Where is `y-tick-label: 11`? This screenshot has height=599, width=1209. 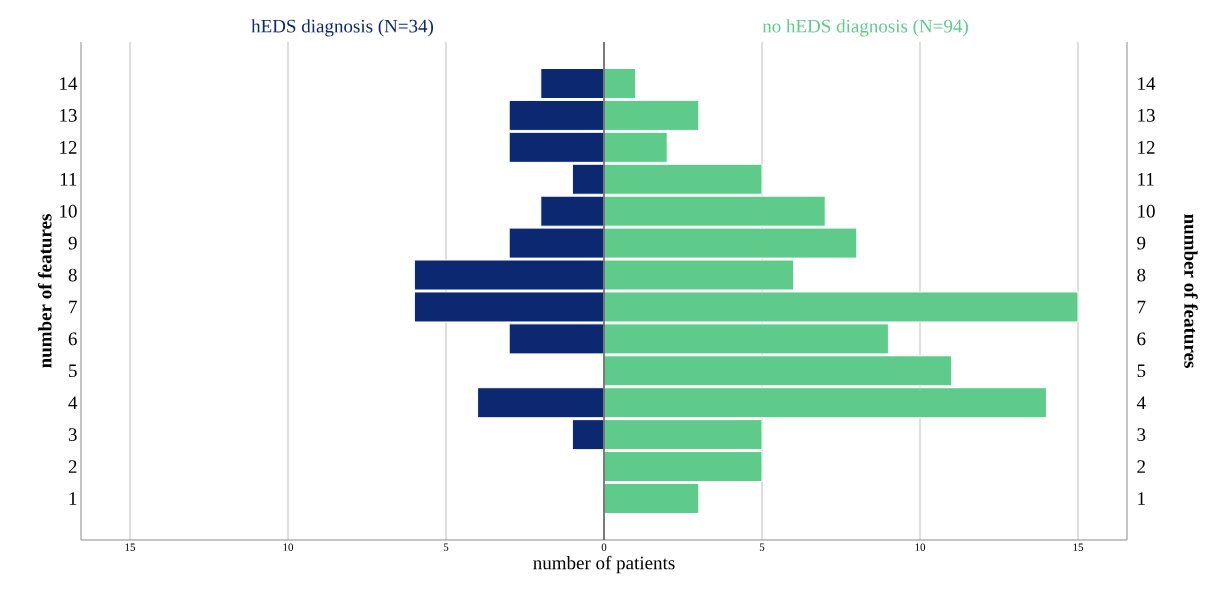
y-tick-label: 11 is located at coordinates (68, 179).